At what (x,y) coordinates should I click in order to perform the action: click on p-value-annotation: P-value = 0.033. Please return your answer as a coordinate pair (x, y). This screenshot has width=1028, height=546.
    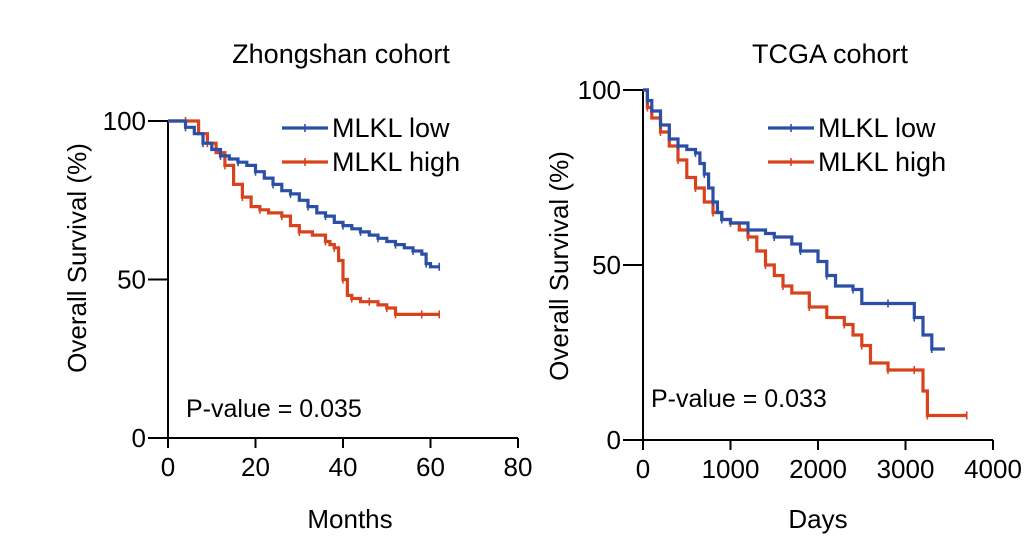
    Looking at the image, I should click on (739, 399).